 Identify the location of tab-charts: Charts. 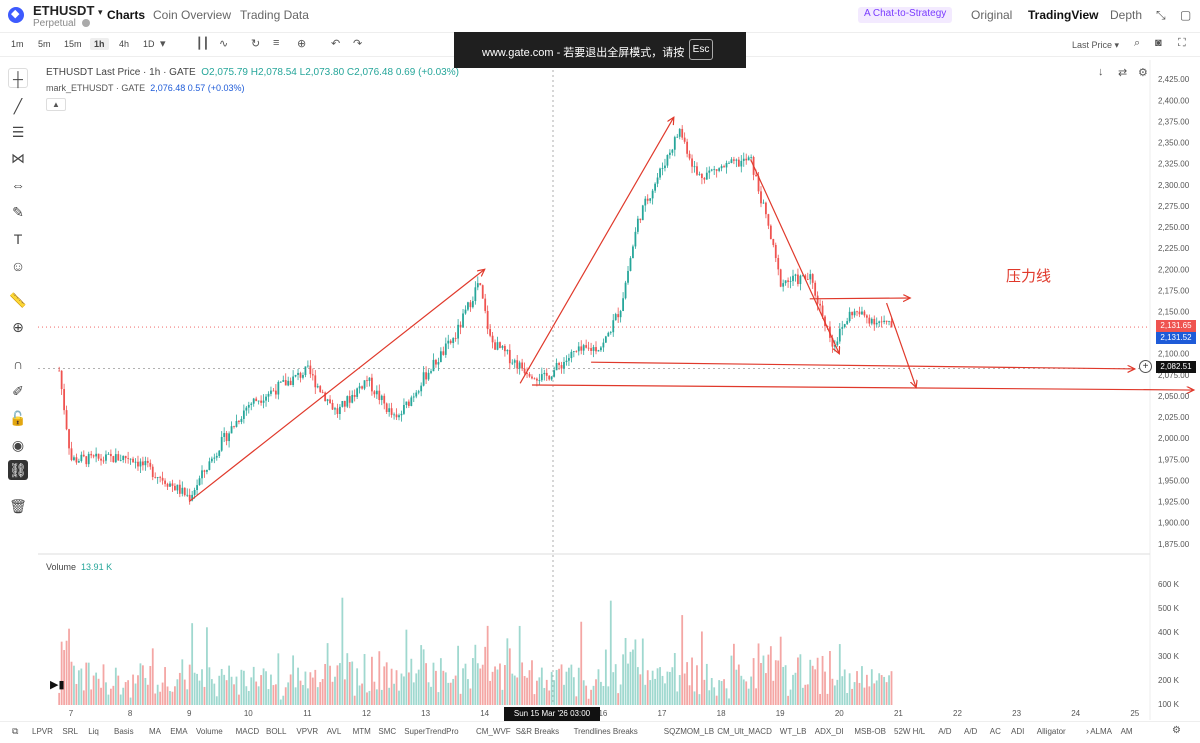
(126, 15).